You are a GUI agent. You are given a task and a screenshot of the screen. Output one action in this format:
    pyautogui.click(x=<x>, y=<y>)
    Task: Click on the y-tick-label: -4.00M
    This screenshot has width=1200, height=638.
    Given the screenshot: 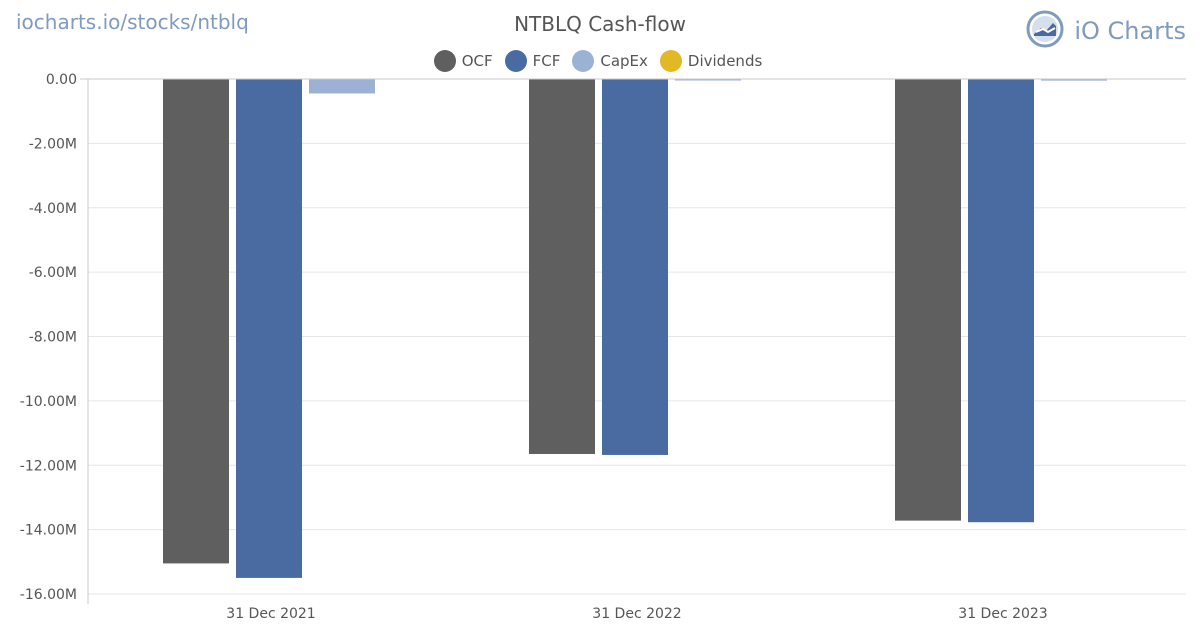 What is the action you would take?
    pyautogui.click(x=53, y=209)
    